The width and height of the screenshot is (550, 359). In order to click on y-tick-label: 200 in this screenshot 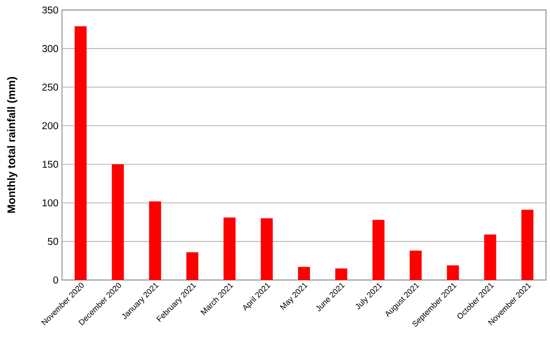, I will do `click(50, 126)`.